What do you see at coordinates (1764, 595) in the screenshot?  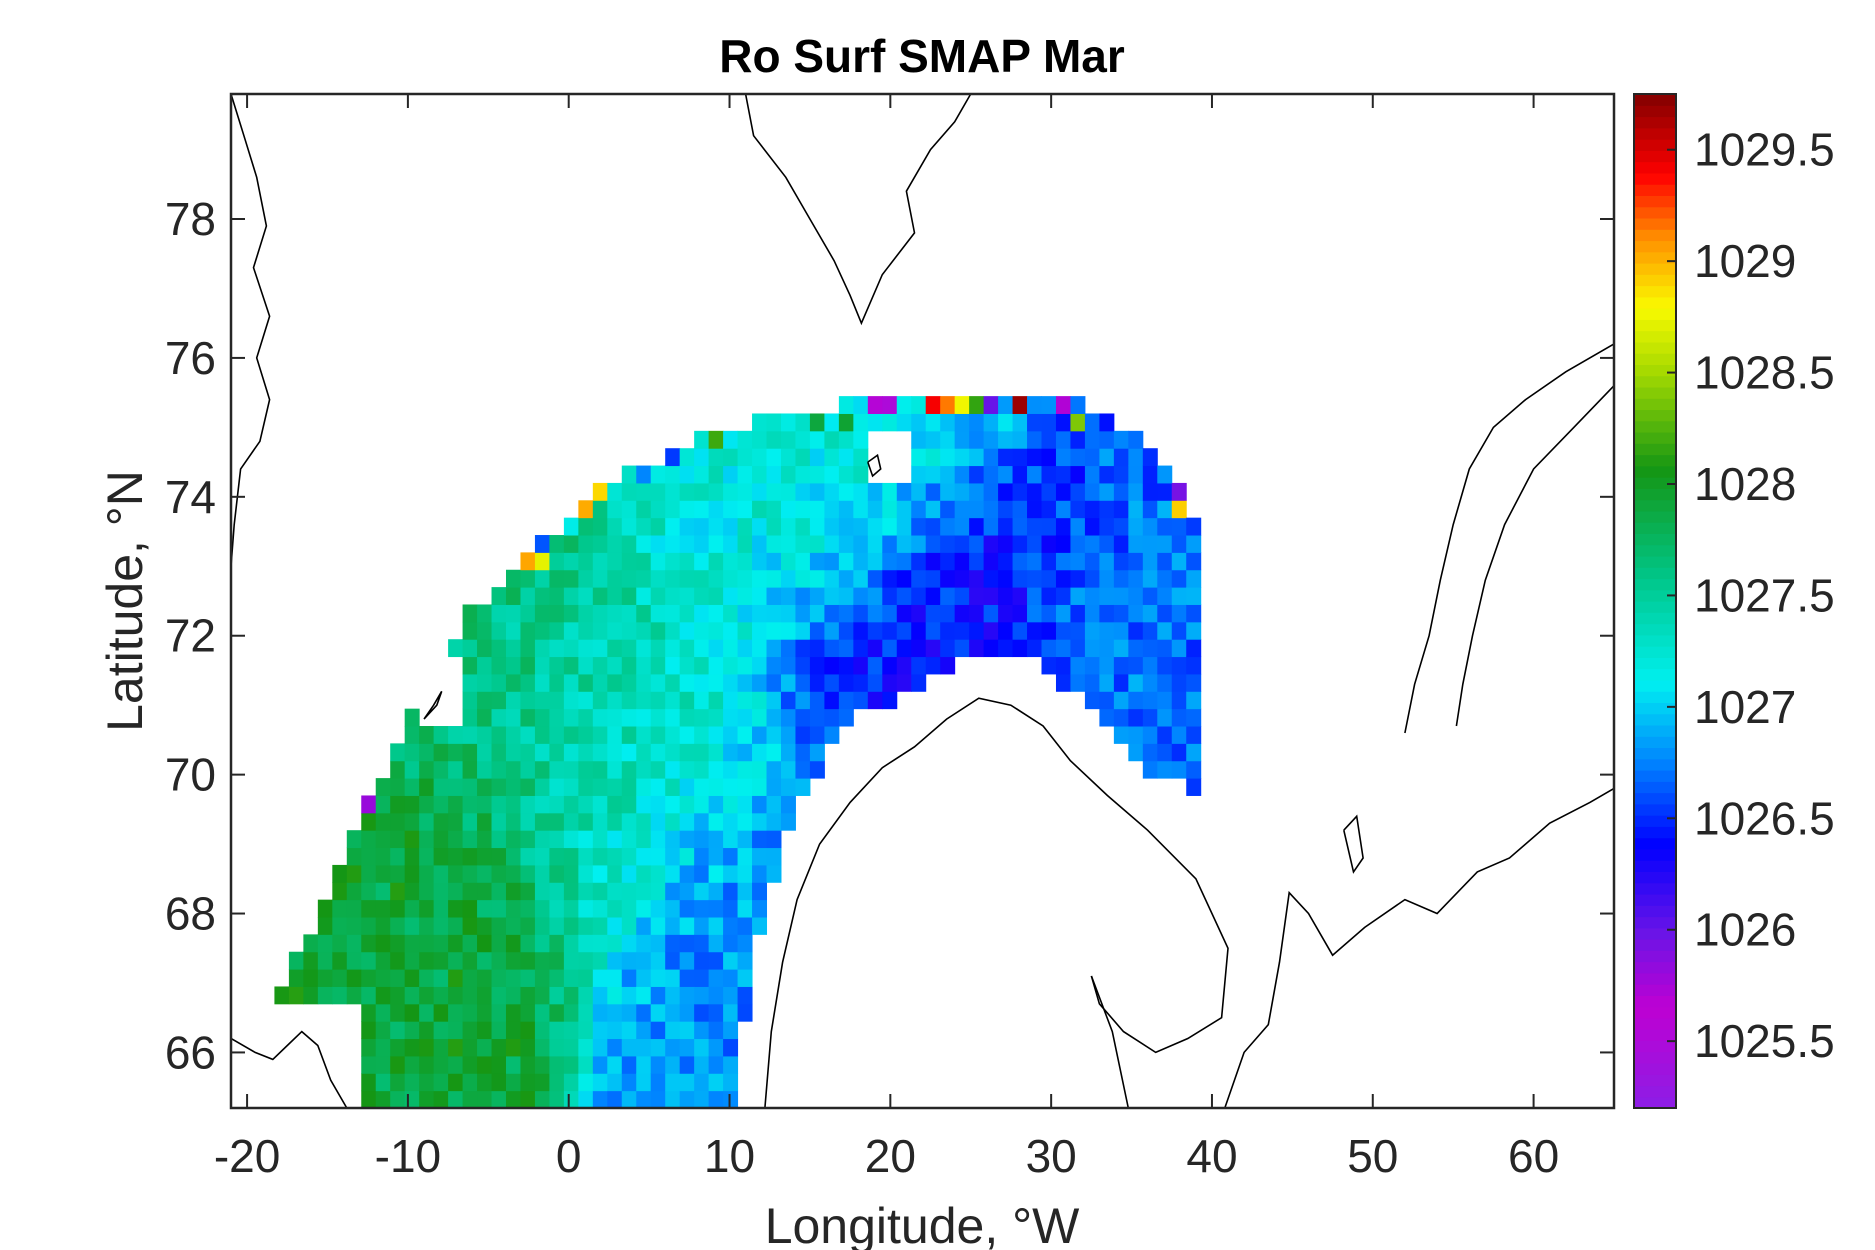 I see `colorbar-tick-label: 1027.5` at bounding box center [1764, 595].